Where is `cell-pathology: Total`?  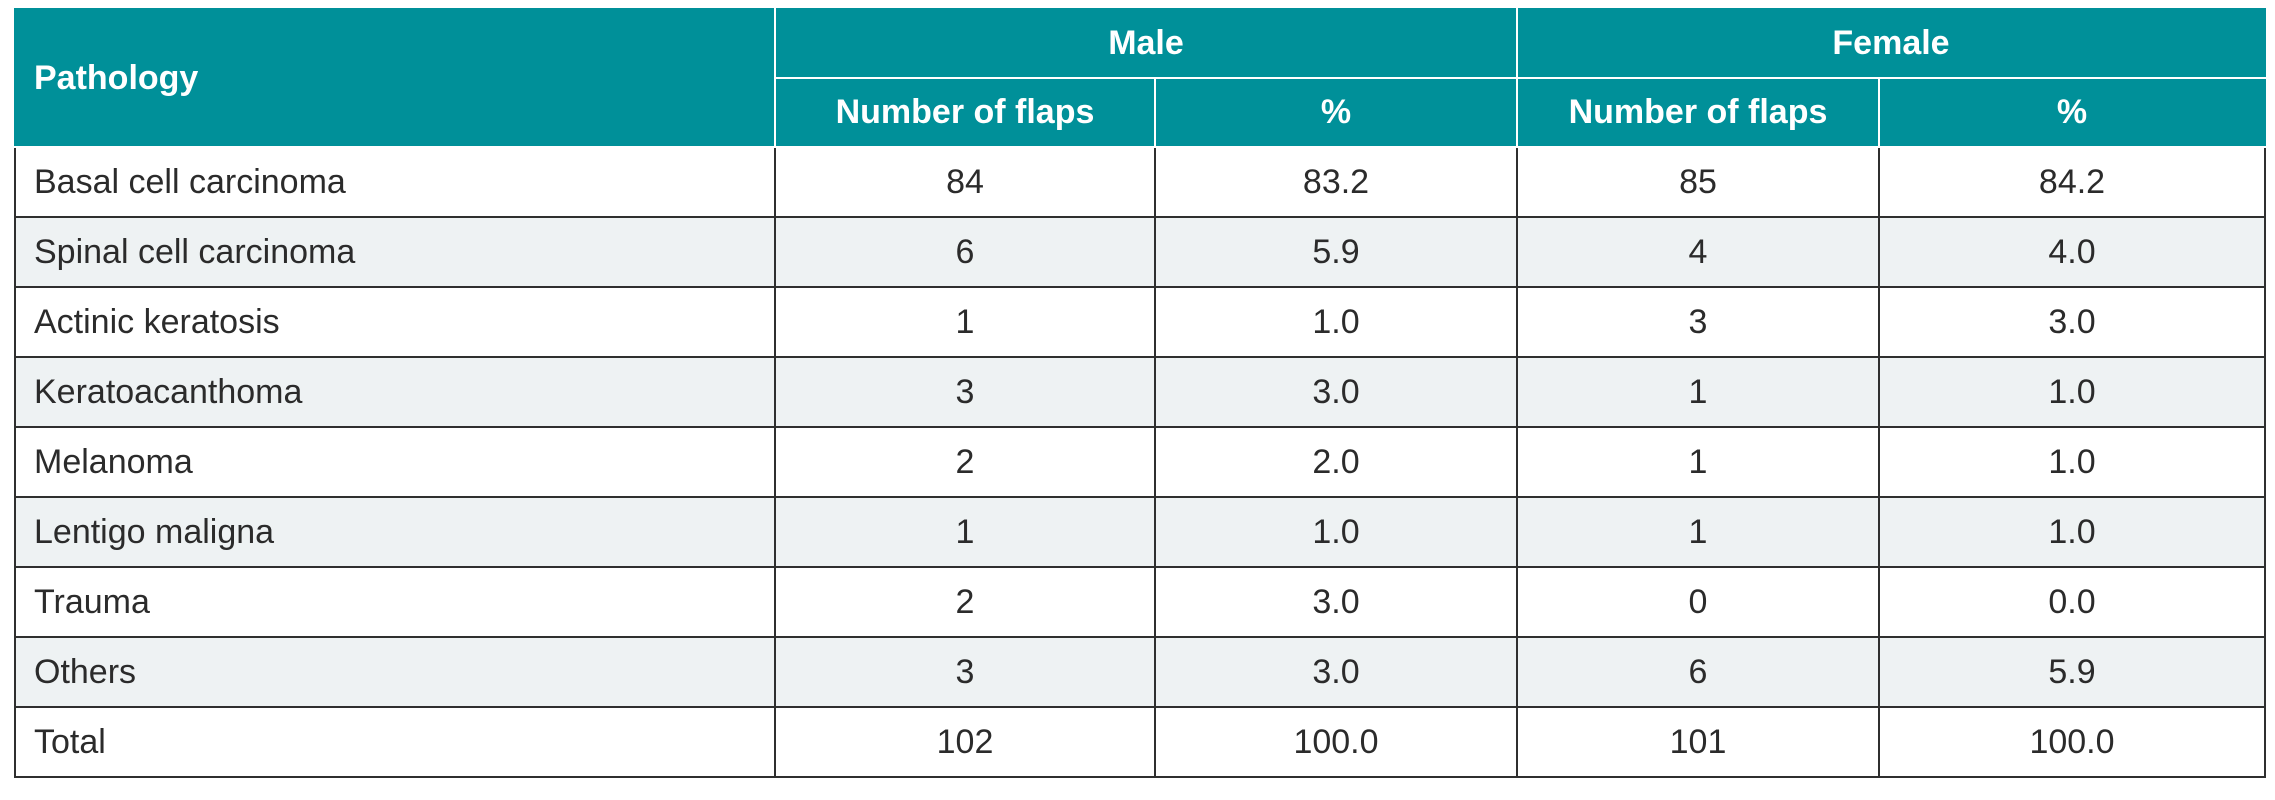 cell-pathology: Total is located at coordinates (395, 742).